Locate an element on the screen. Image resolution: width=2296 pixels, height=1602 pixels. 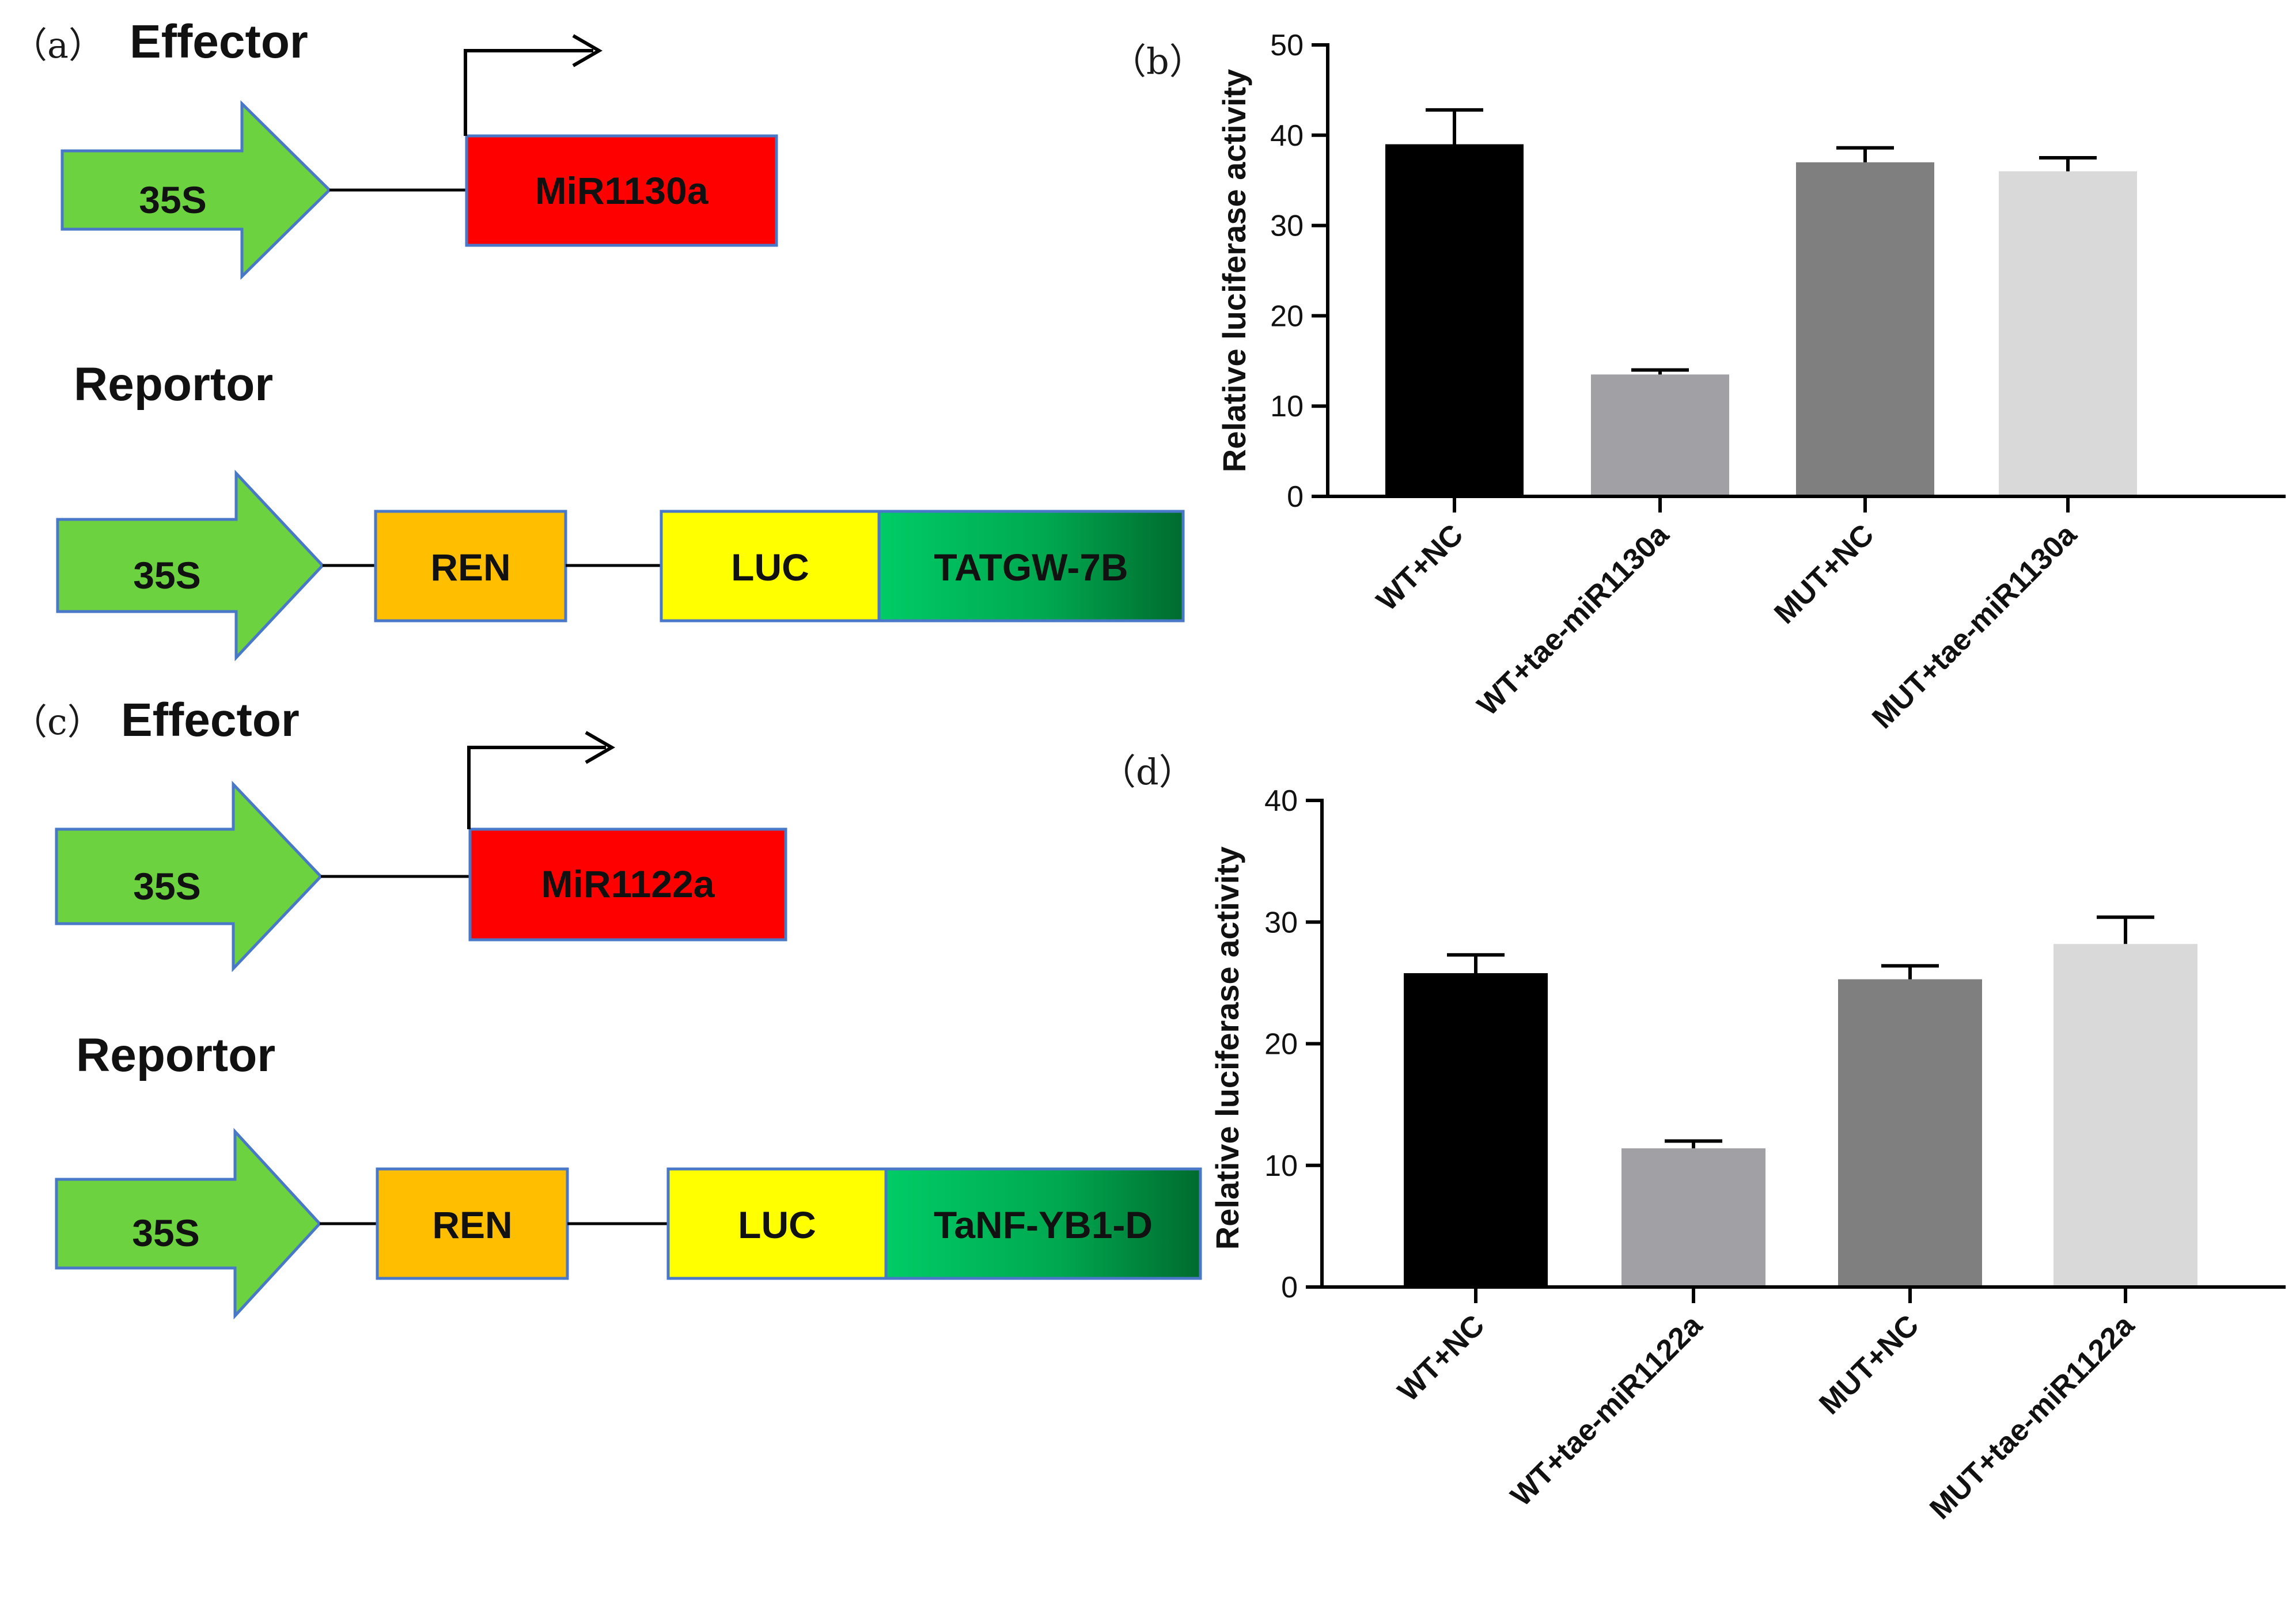
panel-c-luc-label: LUC is located at coordinates (777, 1225).